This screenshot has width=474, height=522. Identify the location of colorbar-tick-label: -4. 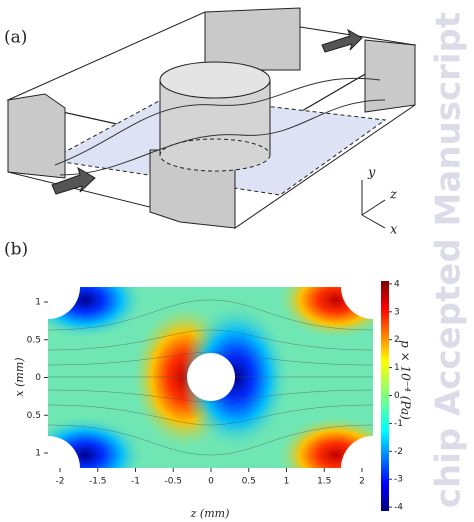
(398, 508).